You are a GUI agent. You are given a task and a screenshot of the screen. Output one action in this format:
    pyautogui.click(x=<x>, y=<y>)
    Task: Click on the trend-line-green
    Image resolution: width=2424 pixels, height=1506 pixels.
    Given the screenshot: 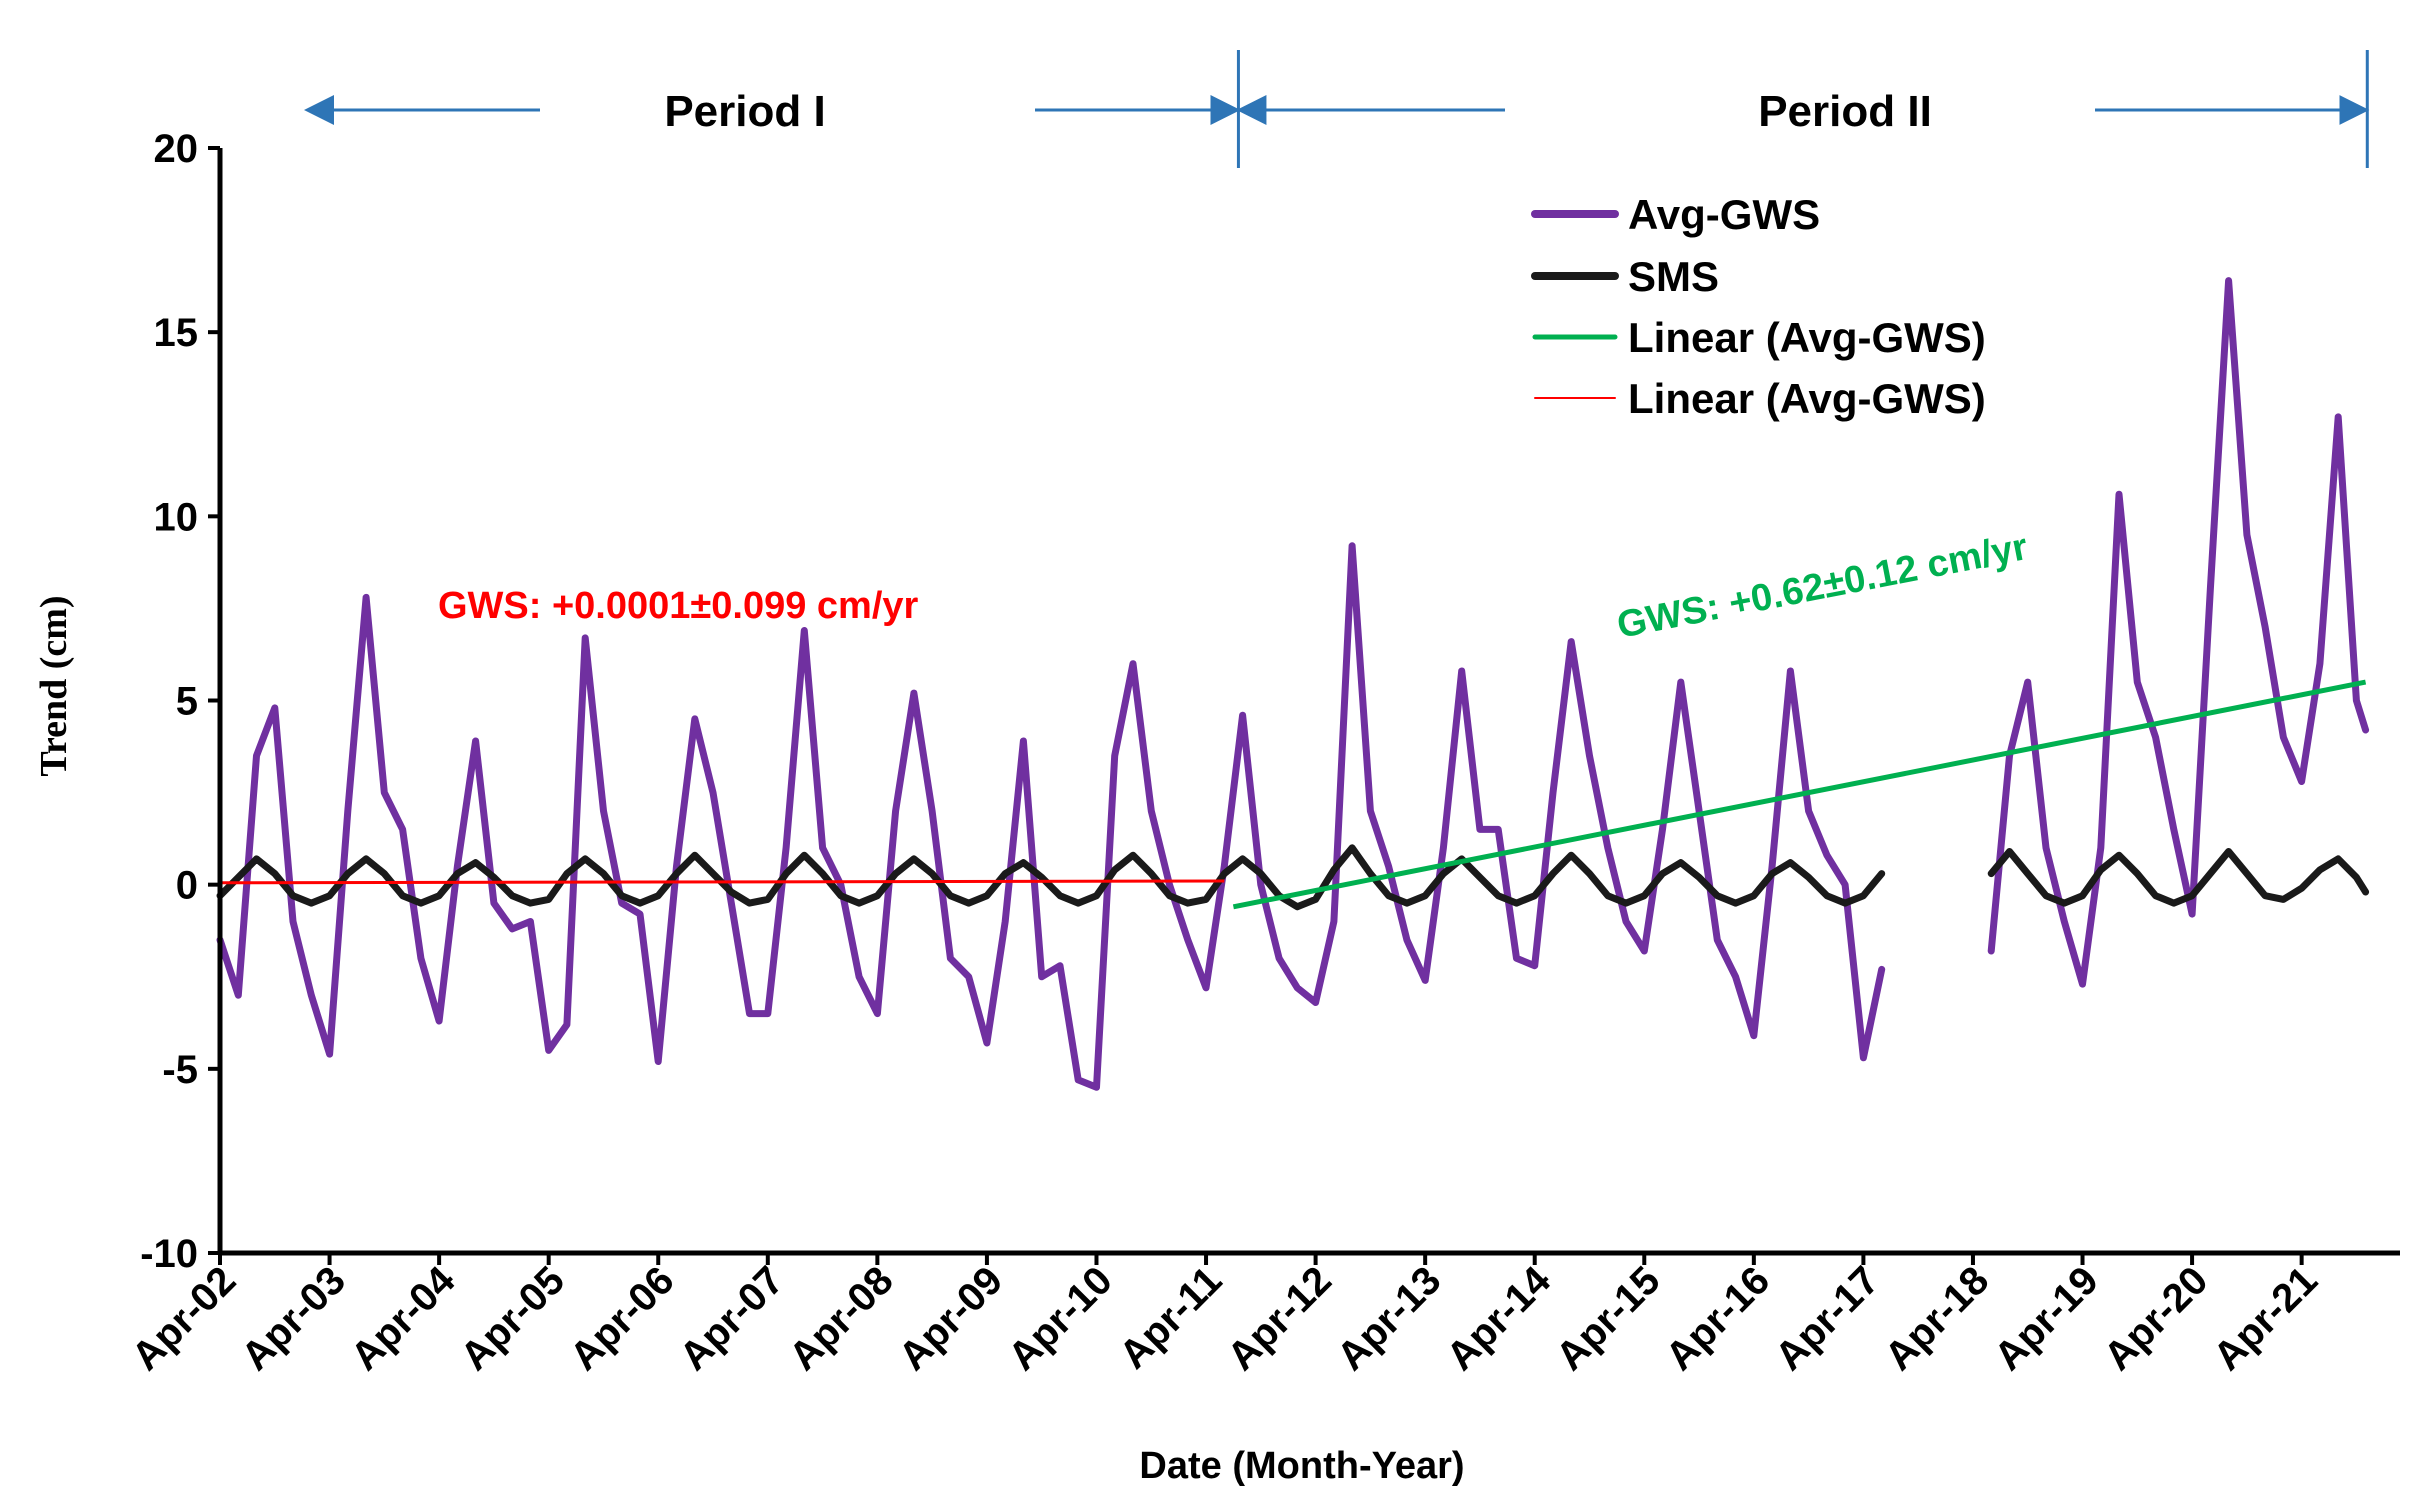 What is the action you would take?
    pyautogui.click(x=1799, y=794)
    